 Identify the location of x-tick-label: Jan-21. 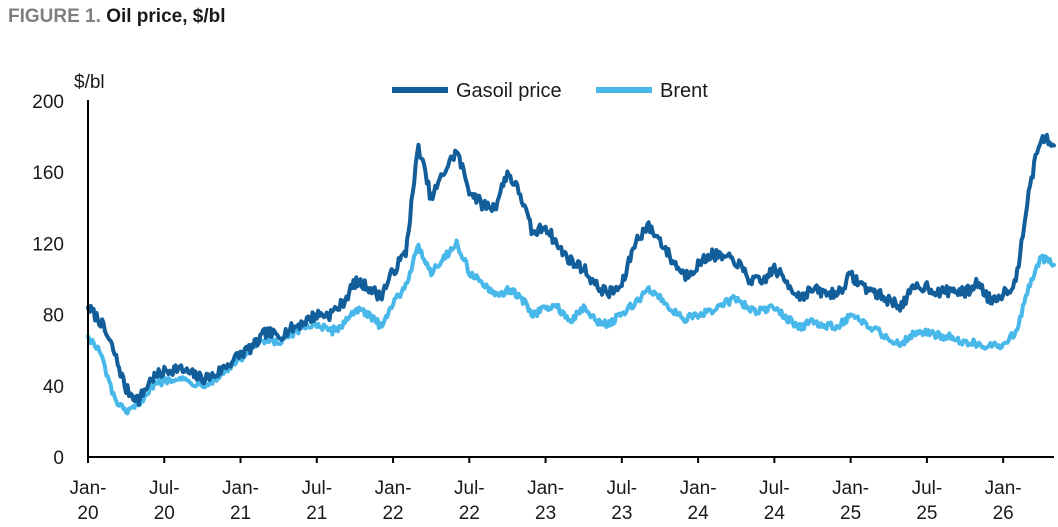
(240, 501).